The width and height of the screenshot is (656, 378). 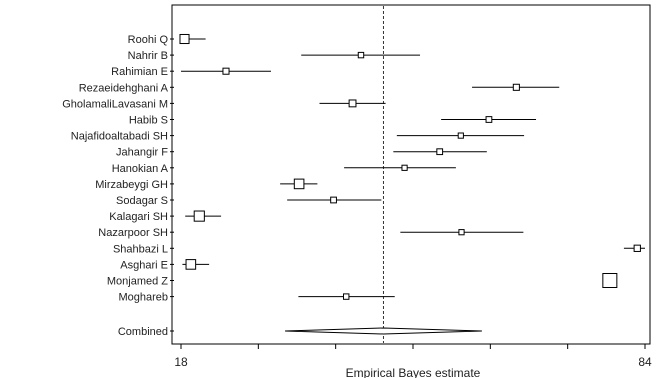 What do you see at coordinates (298, 137) in the screenshot?
I see `study-row: Najafidoaltabadi SH` at bounding box center [298, 137].